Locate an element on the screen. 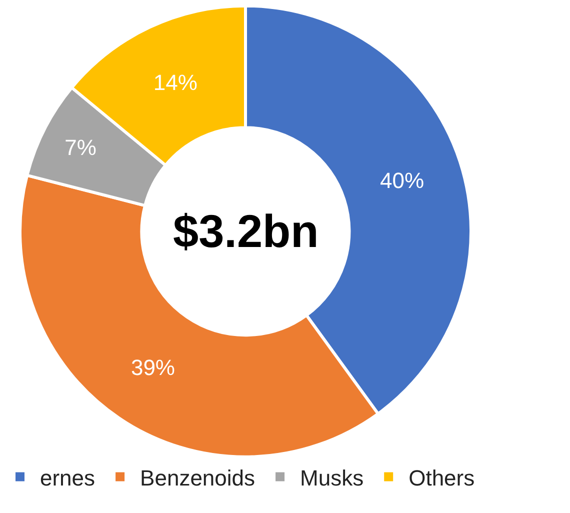 Image resolution: width=570 pixels, height=513 pixels. data-label: 40% is located at coordinates (402, 180).